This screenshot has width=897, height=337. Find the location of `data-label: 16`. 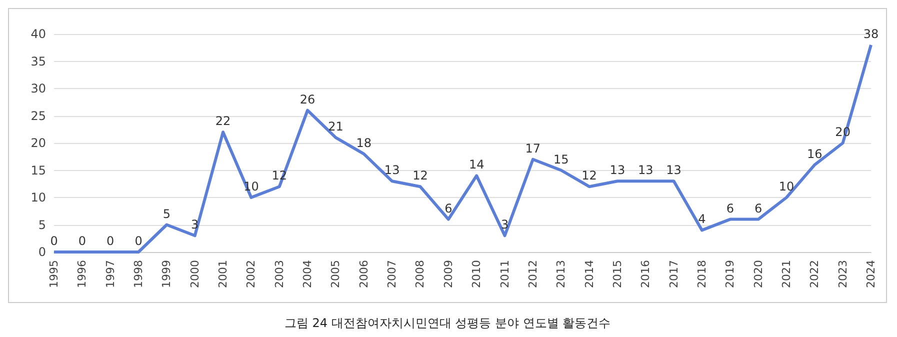

data-label: 16 is located at coordinates (814, 153).